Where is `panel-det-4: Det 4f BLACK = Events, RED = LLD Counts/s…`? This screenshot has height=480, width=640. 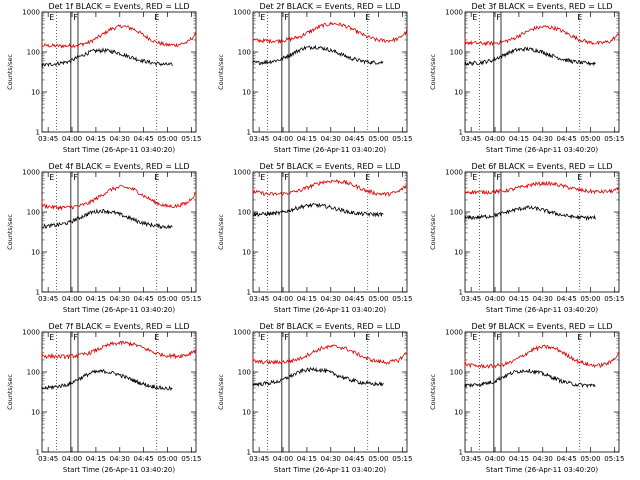
panel-det-4: Det 4f BLACK = Events, RED = LLD Counts/s… is located at coordinates (103, 238).